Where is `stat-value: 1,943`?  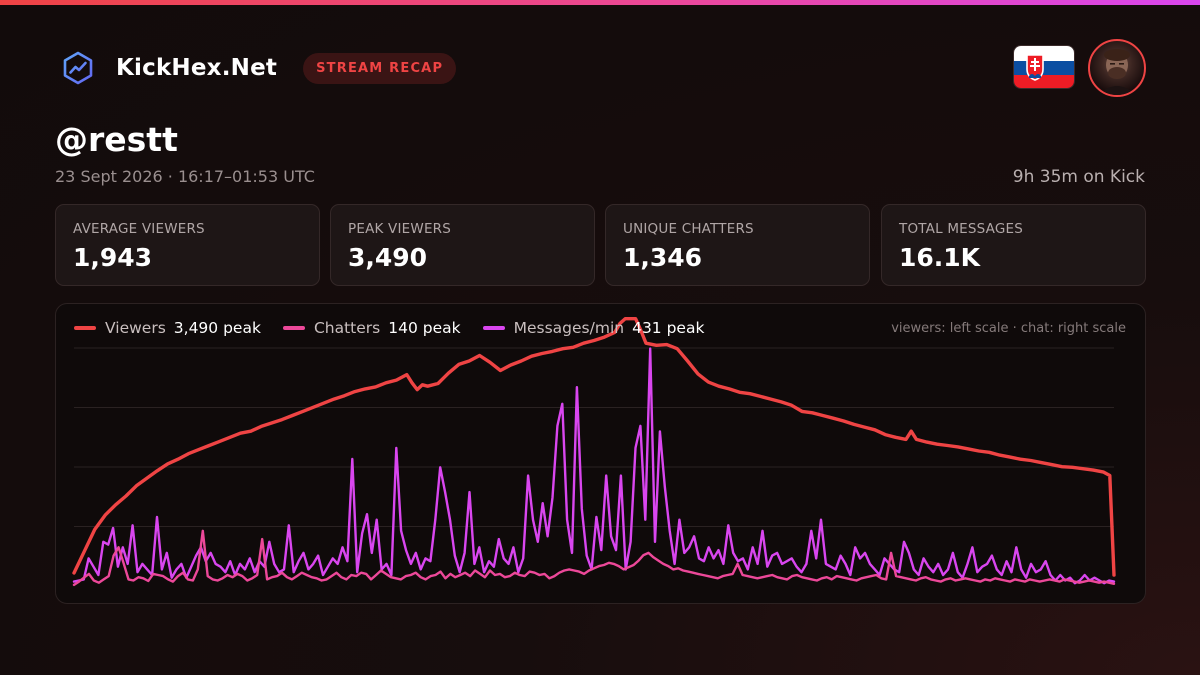
stat-value: 1,943 is located at coordinates (113, 257).